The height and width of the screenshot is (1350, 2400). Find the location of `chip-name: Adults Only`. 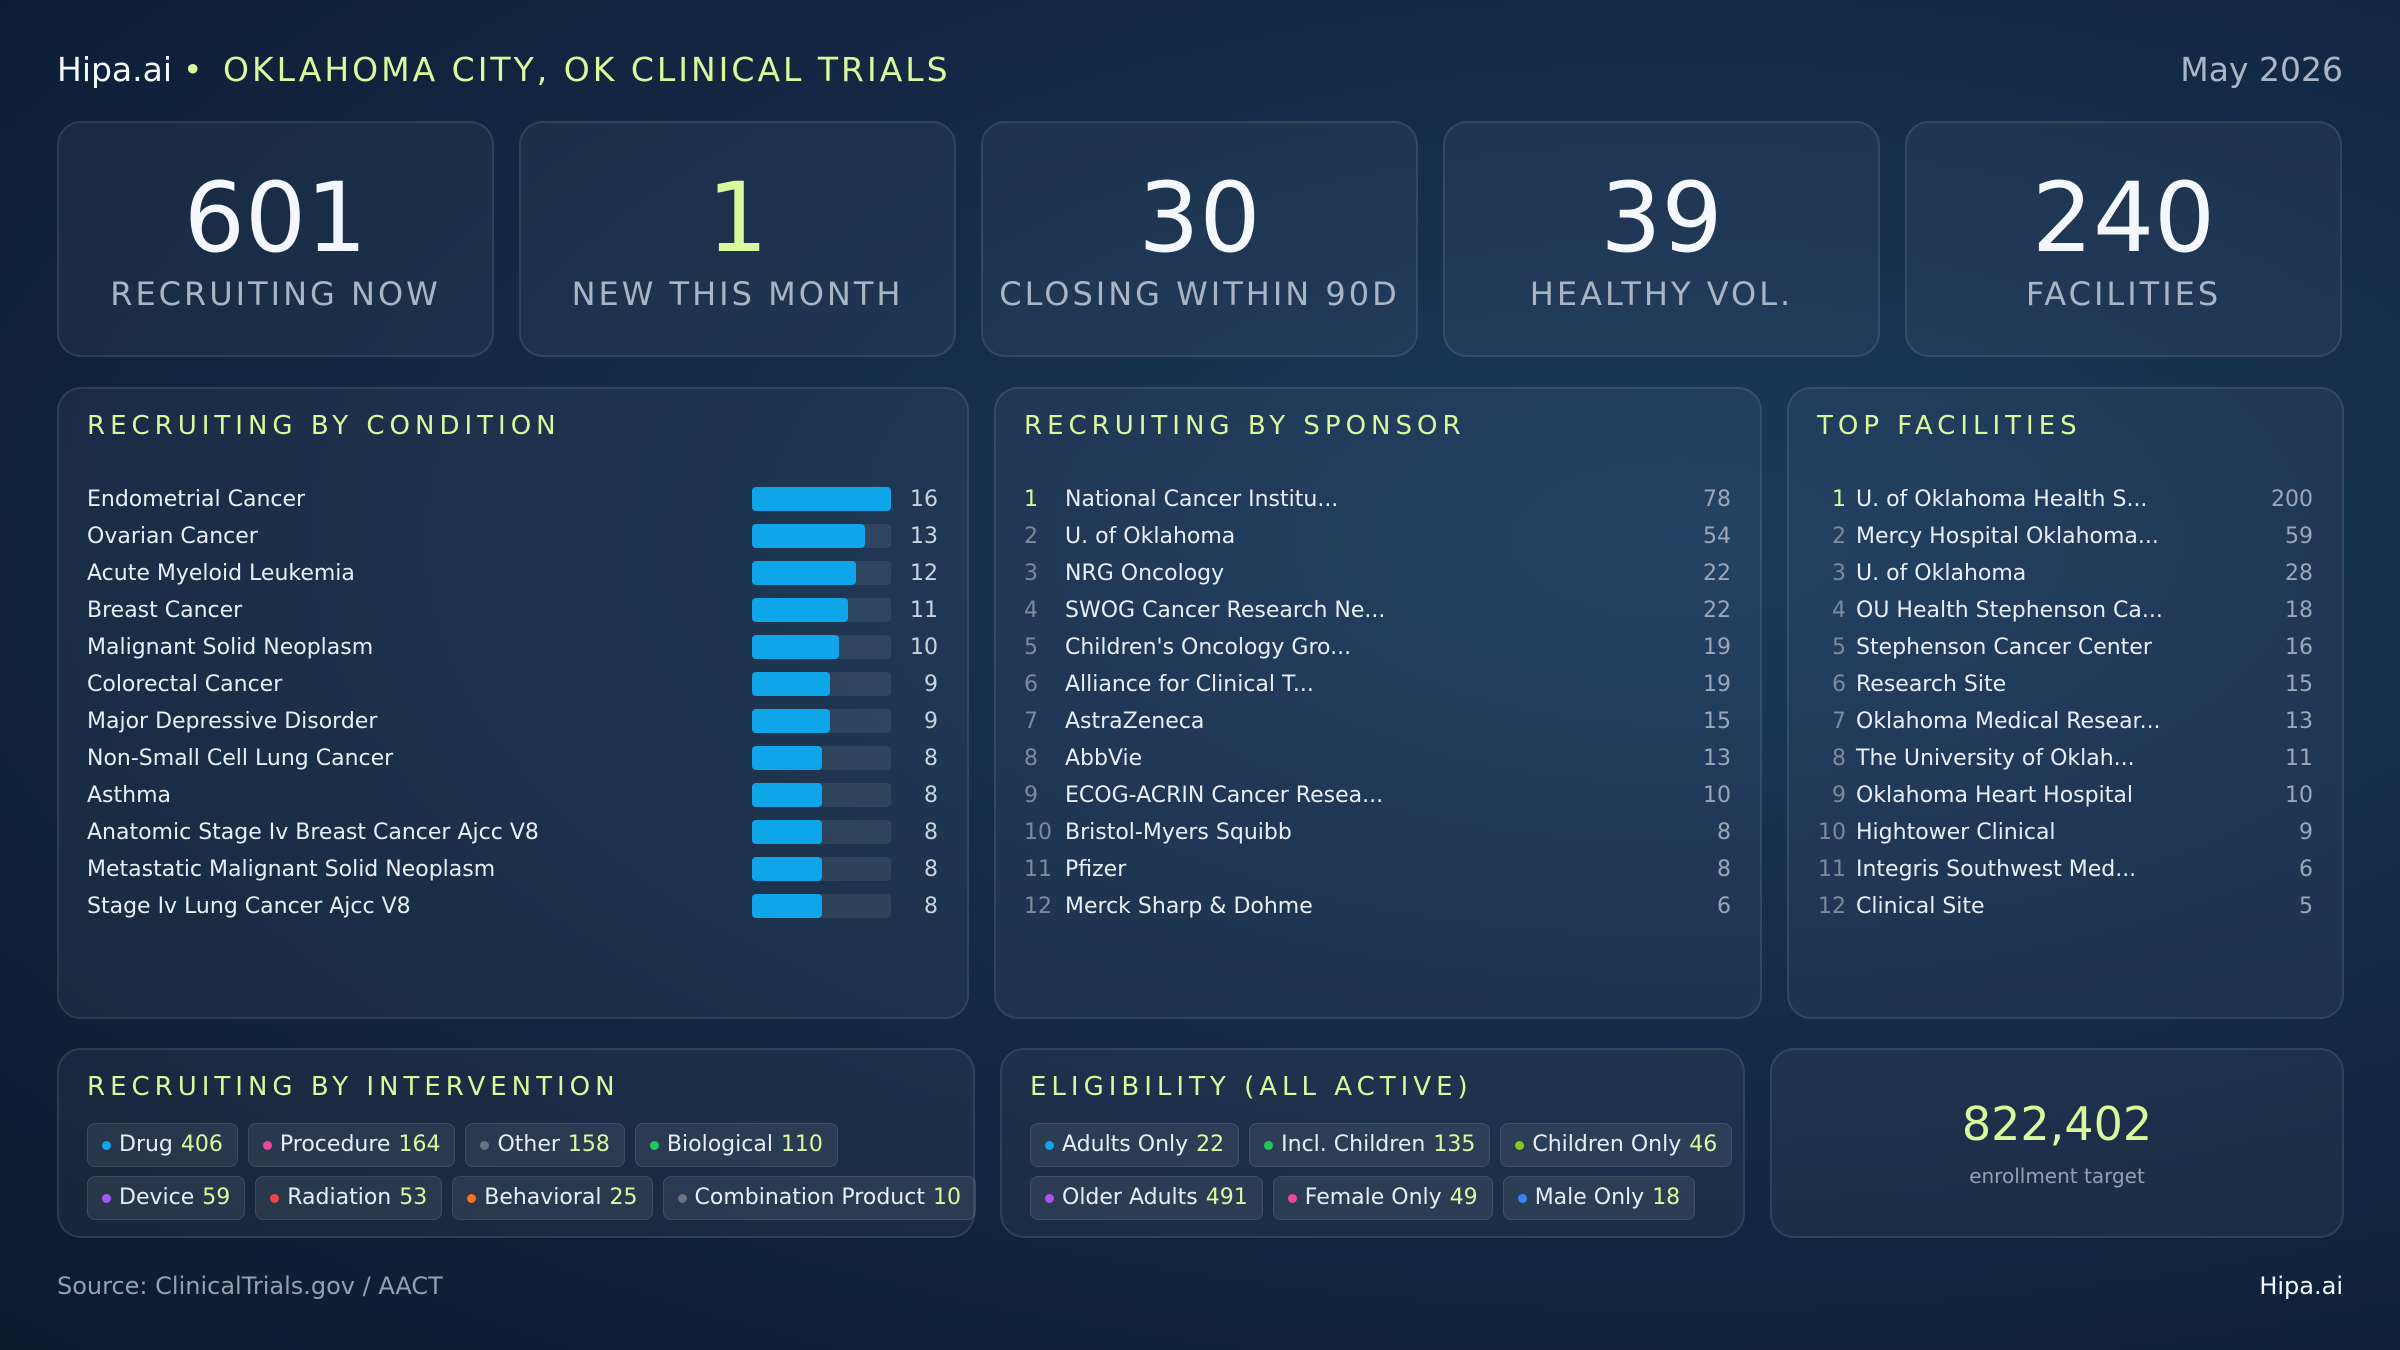

chip-name: Adults Only is located at coordinates (1125, 1144).